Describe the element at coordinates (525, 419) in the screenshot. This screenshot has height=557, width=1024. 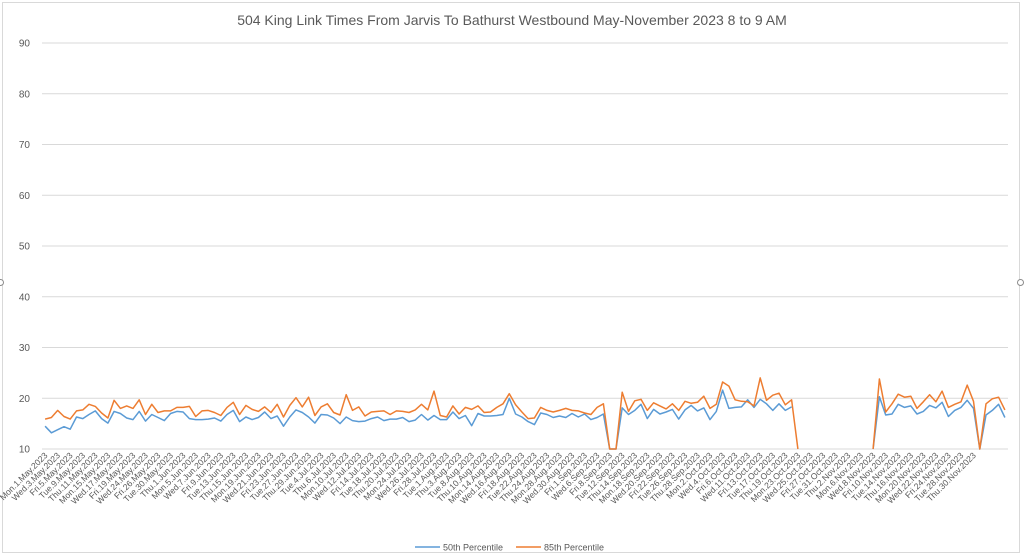
I see `series-line-p50` at that location.